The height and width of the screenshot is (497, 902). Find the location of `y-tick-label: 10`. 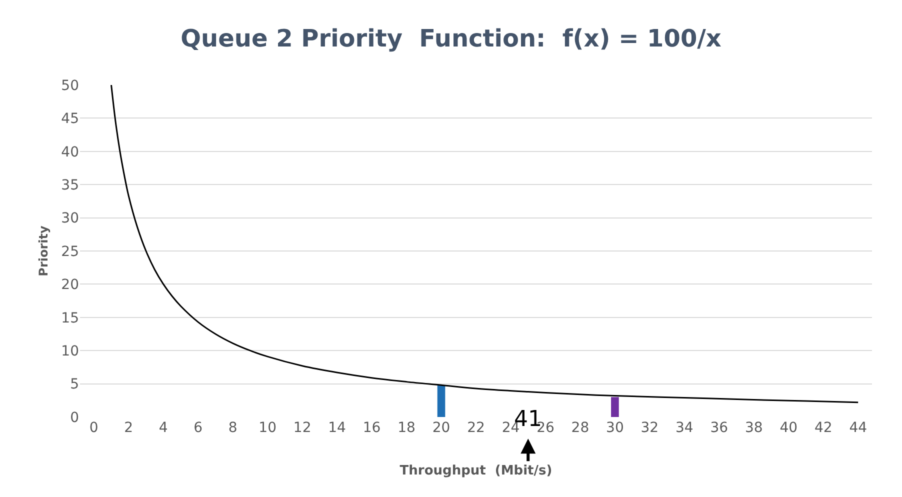

y-tick-label: 10 is located at coordinates (70, 352).